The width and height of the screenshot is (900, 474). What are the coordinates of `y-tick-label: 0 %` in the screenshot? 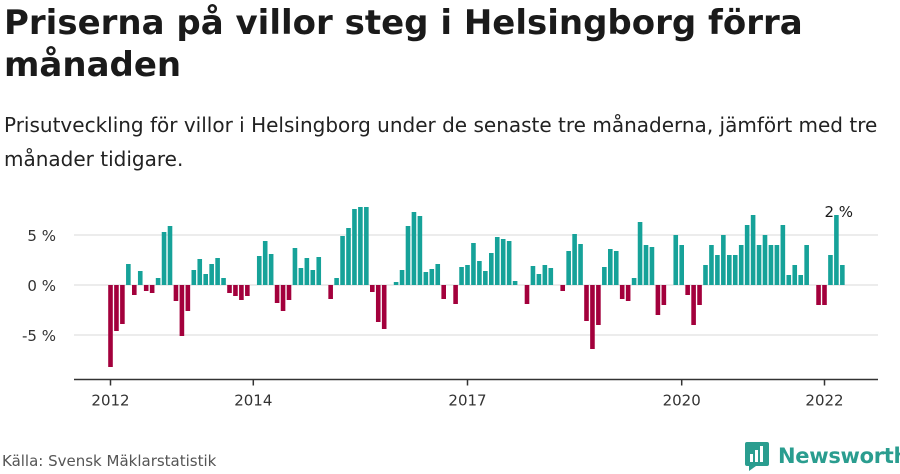 It's located at (41, 286).